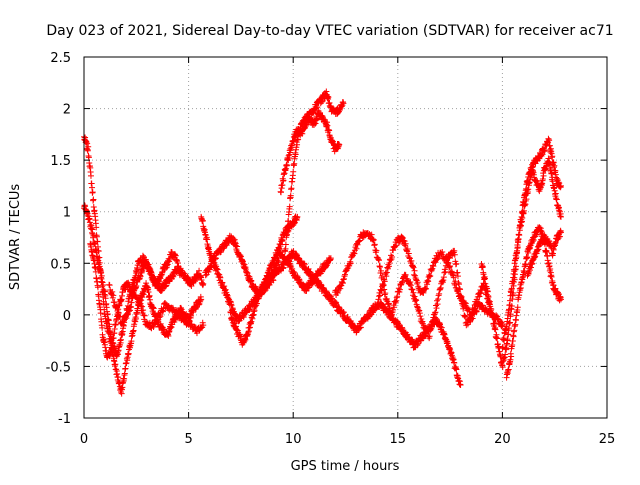 This screenshot has height=485, width=640. What do you see at coordinates (67, 213) in the screenshot?
I see `y-tick-label: 1` at bounding box center [67, 213].